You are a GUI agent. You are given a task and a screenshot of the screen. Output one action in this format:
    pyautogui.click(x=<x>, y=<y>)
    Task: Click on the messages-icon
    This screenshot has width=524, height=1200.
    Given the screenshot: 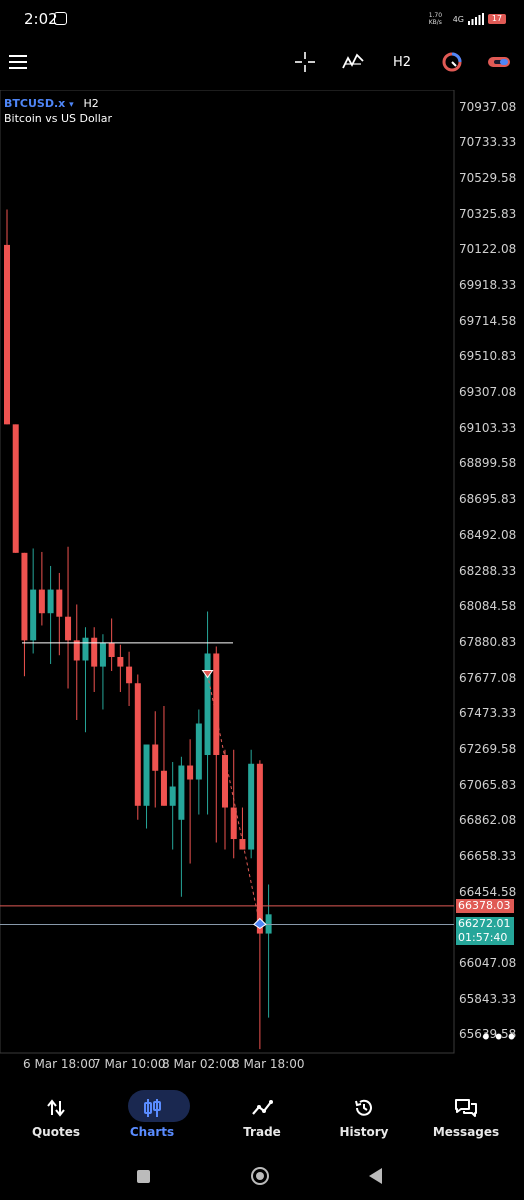 What is the action you would take?
    pyautogui.click(x=466, y=1108)
    